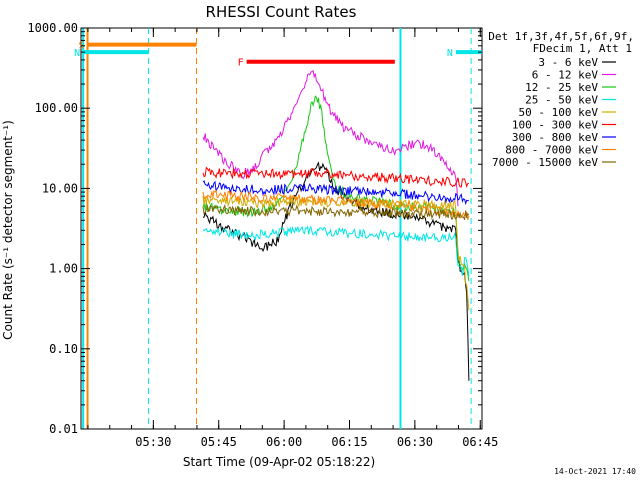 Image resolution: width=640 pixels, height=480 pixels. What do you see at coordinates (568, 62) in the screenshot?
I see `legend-label: 3 - 6 keV` at bounding box center [568, 62].